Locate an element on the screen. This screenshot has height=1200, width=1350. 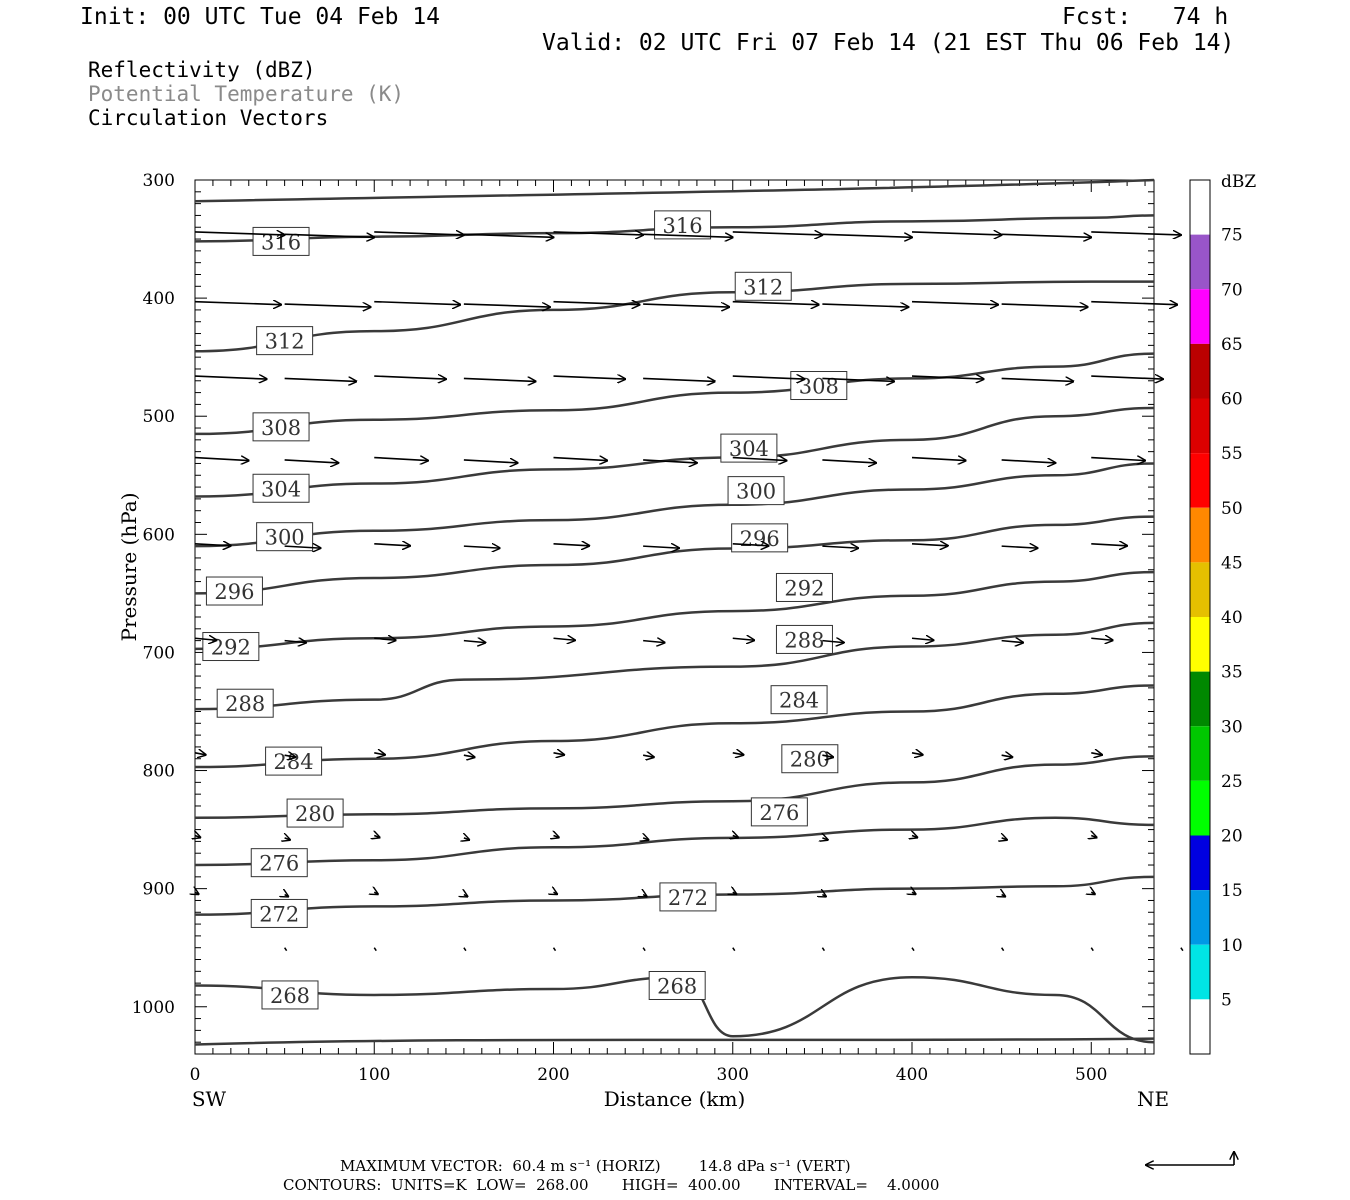
theta-contour-surface is located at coordinates (674, 1041).